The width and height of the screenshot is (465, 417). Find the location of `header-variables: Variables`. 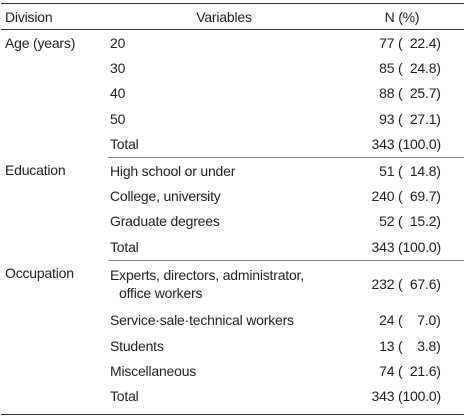

header-variables: Variables is located at coordinates (224, 17).